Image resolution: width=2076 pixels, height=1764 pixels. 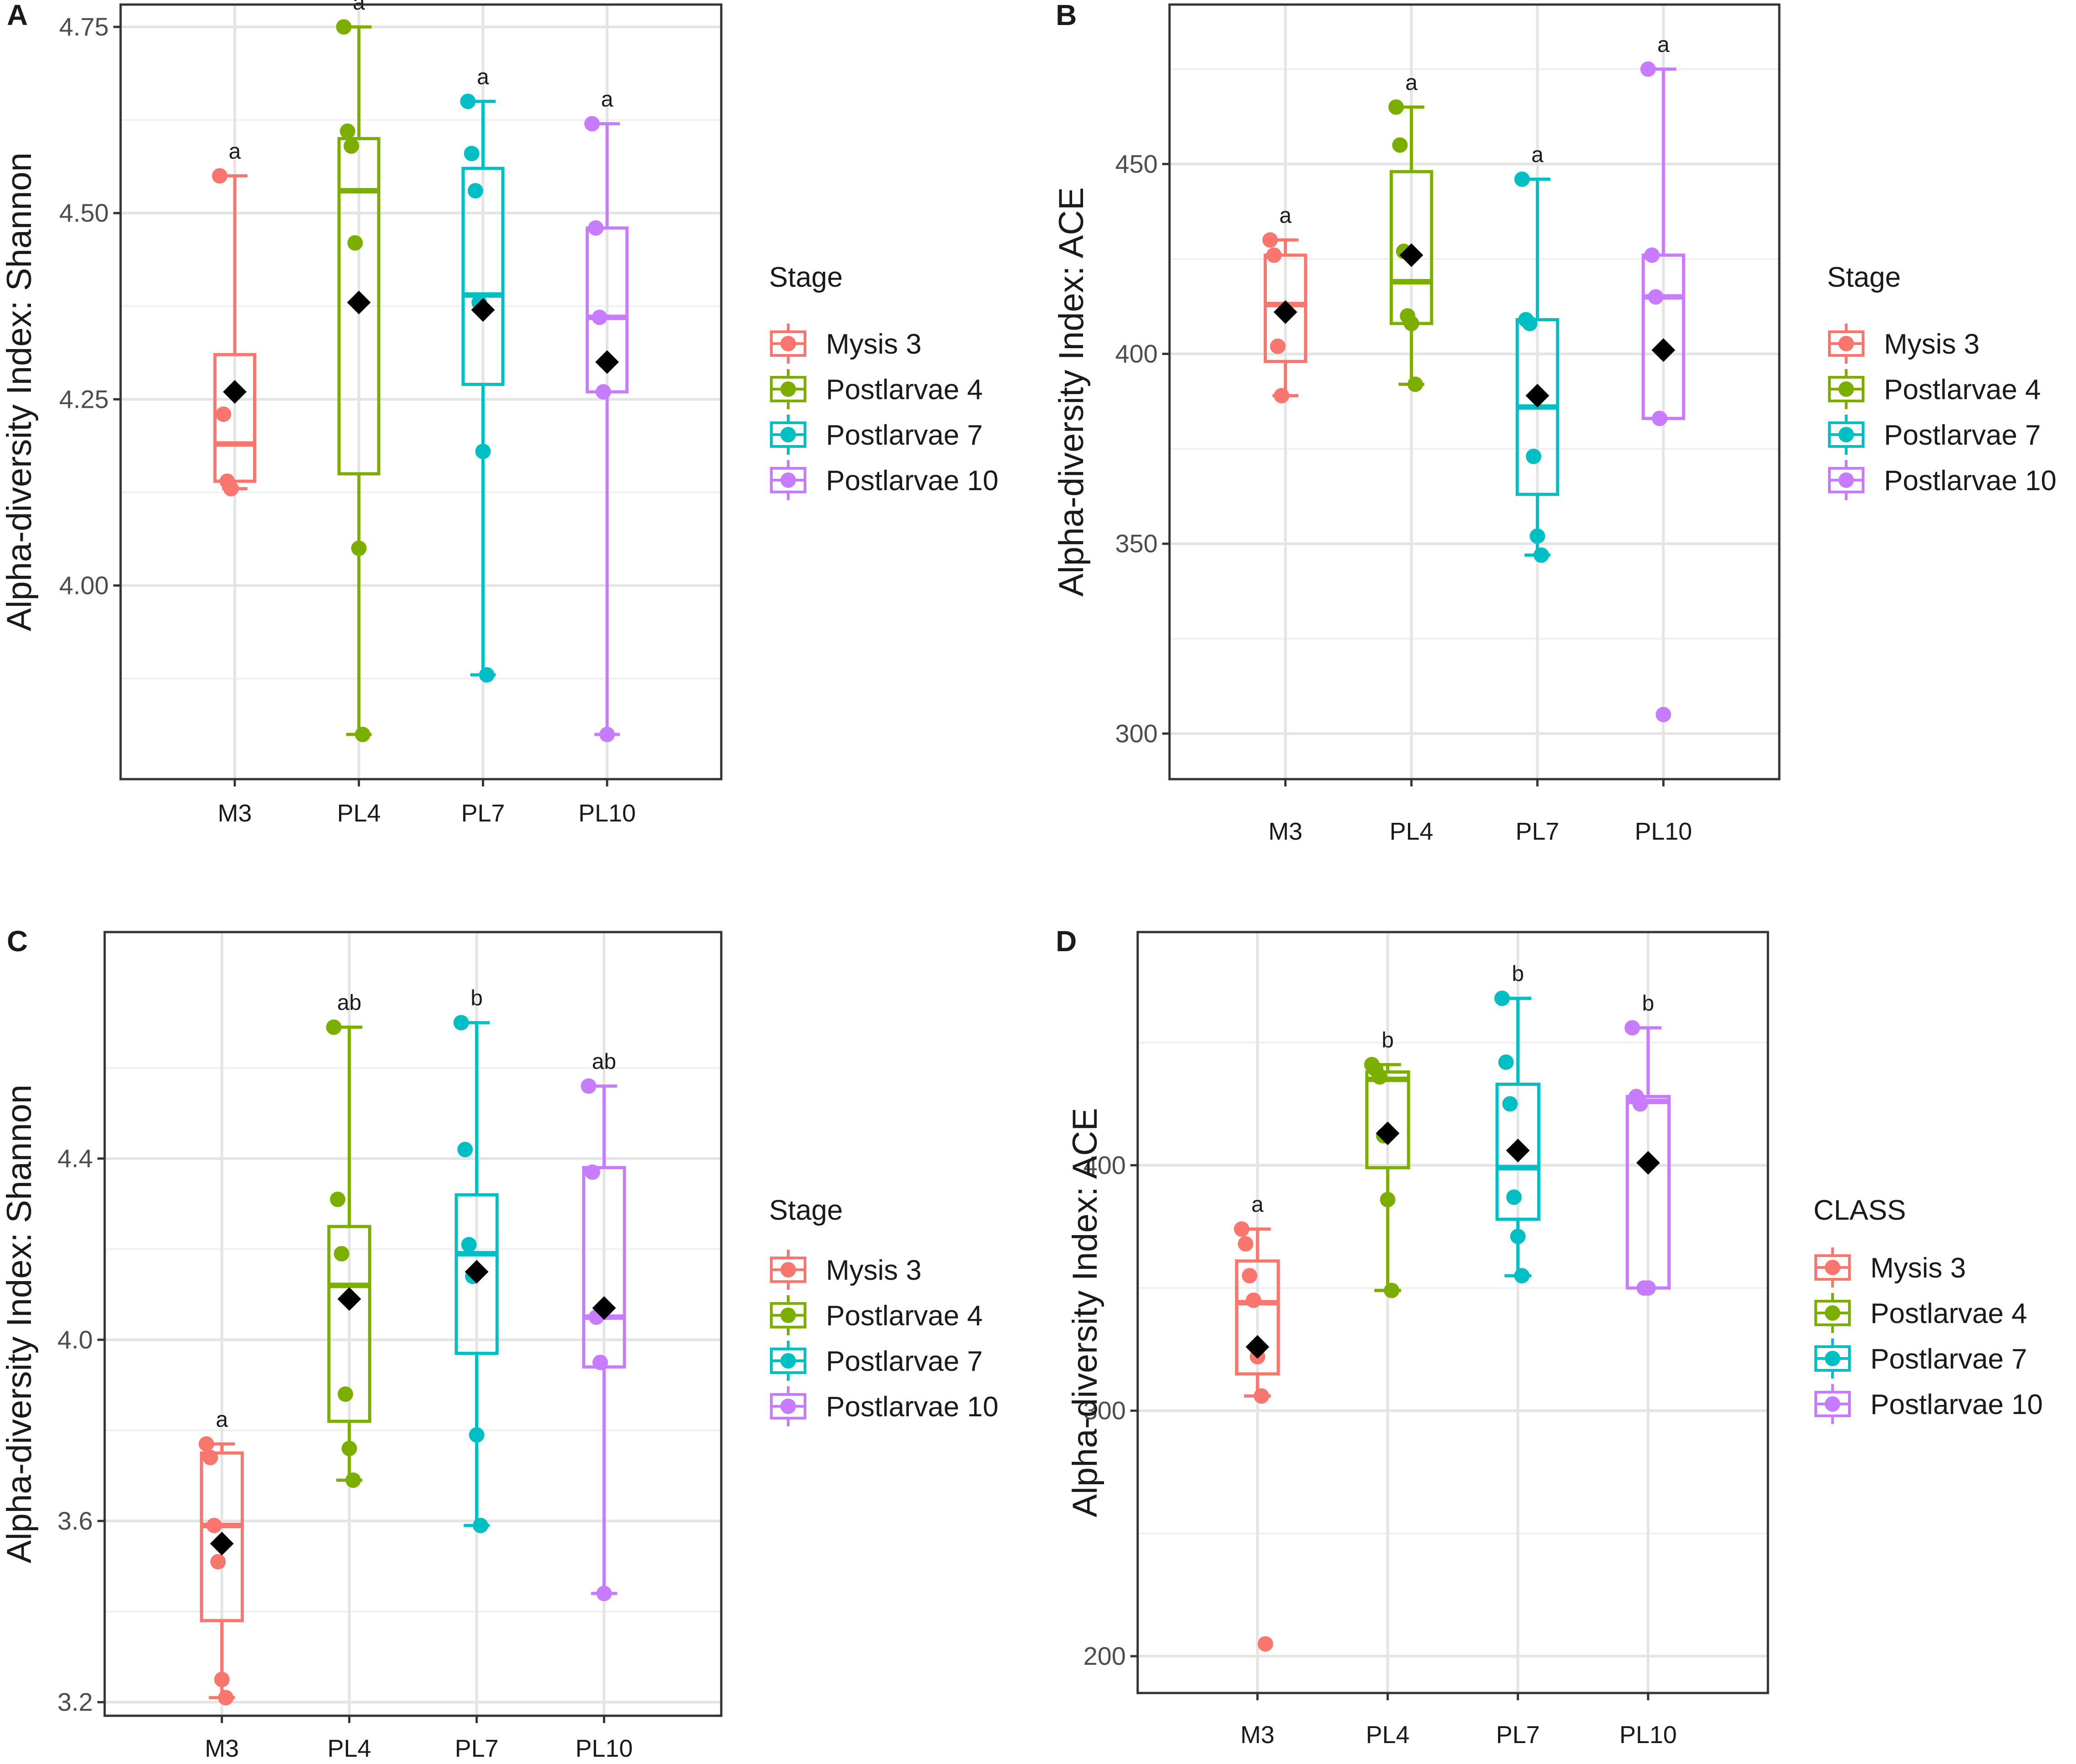 I want to click on y-tick-label: 400, so click(x=1136, y=354).